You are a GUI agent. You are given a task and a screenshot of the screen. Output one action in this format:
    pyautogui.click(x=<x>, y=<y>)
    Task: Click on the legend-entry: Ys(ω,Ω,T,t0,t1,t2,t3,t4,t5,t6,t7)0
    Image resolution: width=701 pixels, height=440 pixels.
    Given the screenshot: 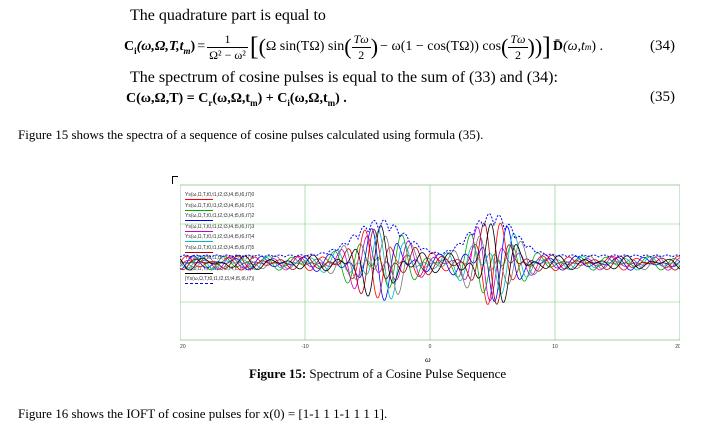 What is the action you would take?
    pyautogui.click(x=219, y=197)
    